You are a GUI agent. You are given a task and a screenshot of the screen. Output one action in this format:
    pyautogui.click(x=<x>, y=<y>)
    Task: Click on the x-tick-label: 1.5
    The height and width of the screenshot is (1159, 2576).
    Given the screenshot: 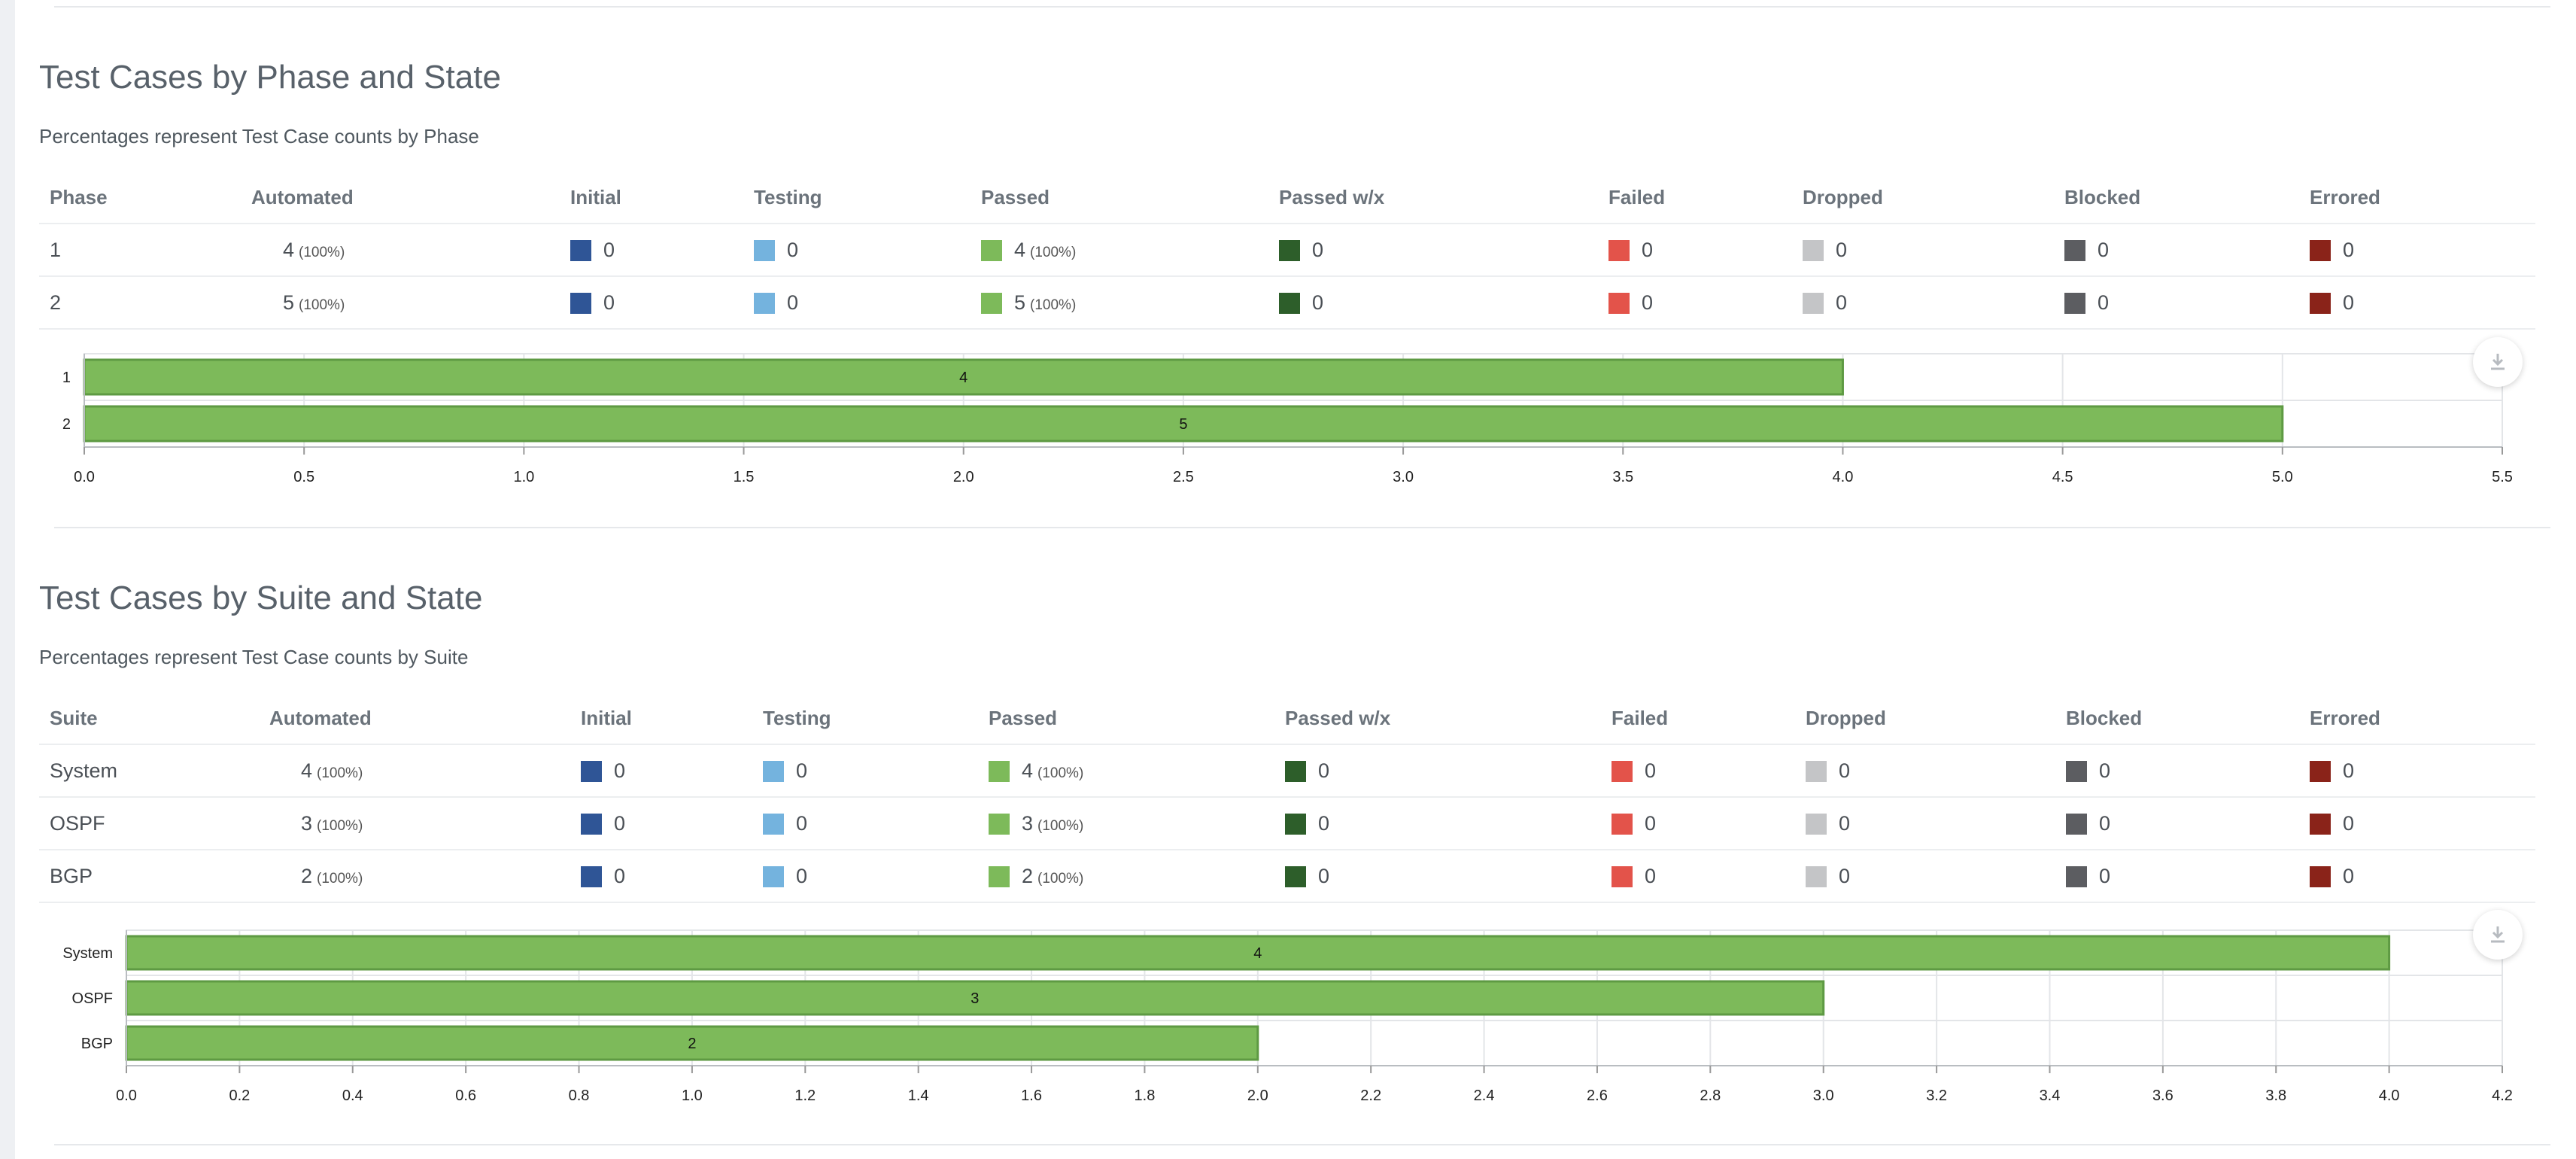 What is the action you would take?
    pyautogui.click(x=744, y=477)
    